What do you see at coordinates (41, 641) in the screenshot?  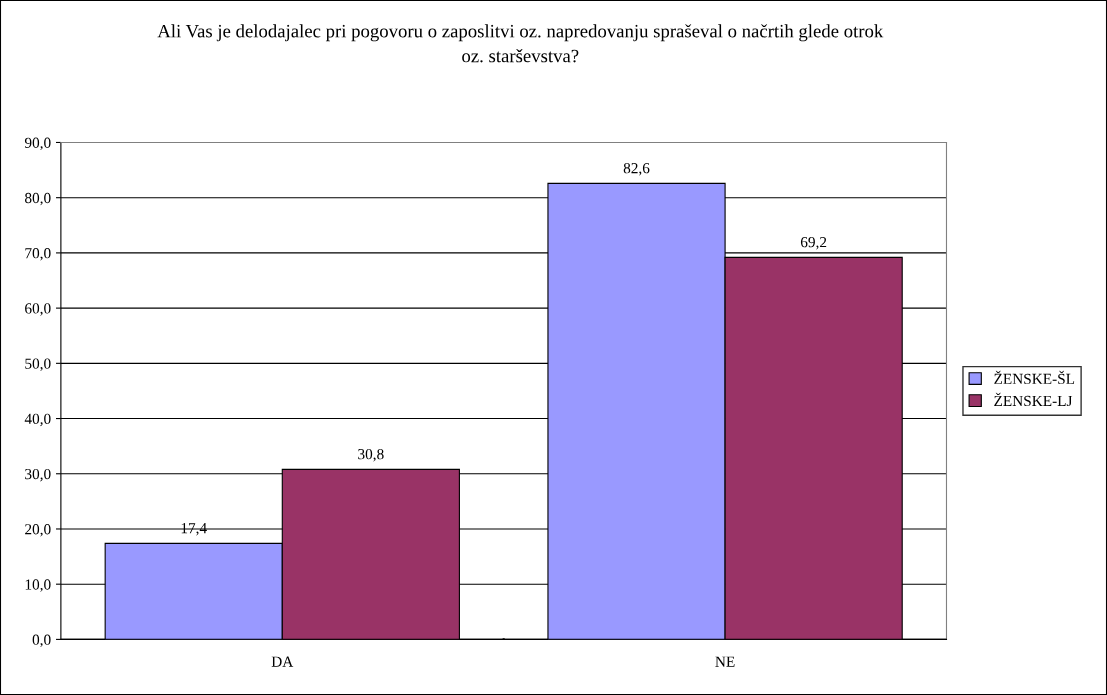 I see `y-tick-label: 0,0` at bounding box center [41, 641].